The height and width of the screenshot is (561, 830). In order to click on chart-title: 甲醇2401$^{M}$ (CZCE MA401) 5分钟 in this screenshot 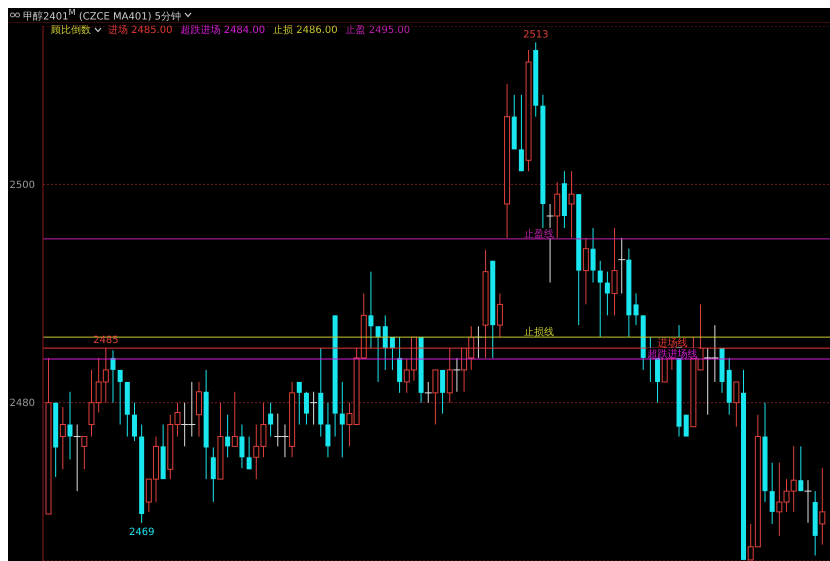, I will do `click(102, 15)`.